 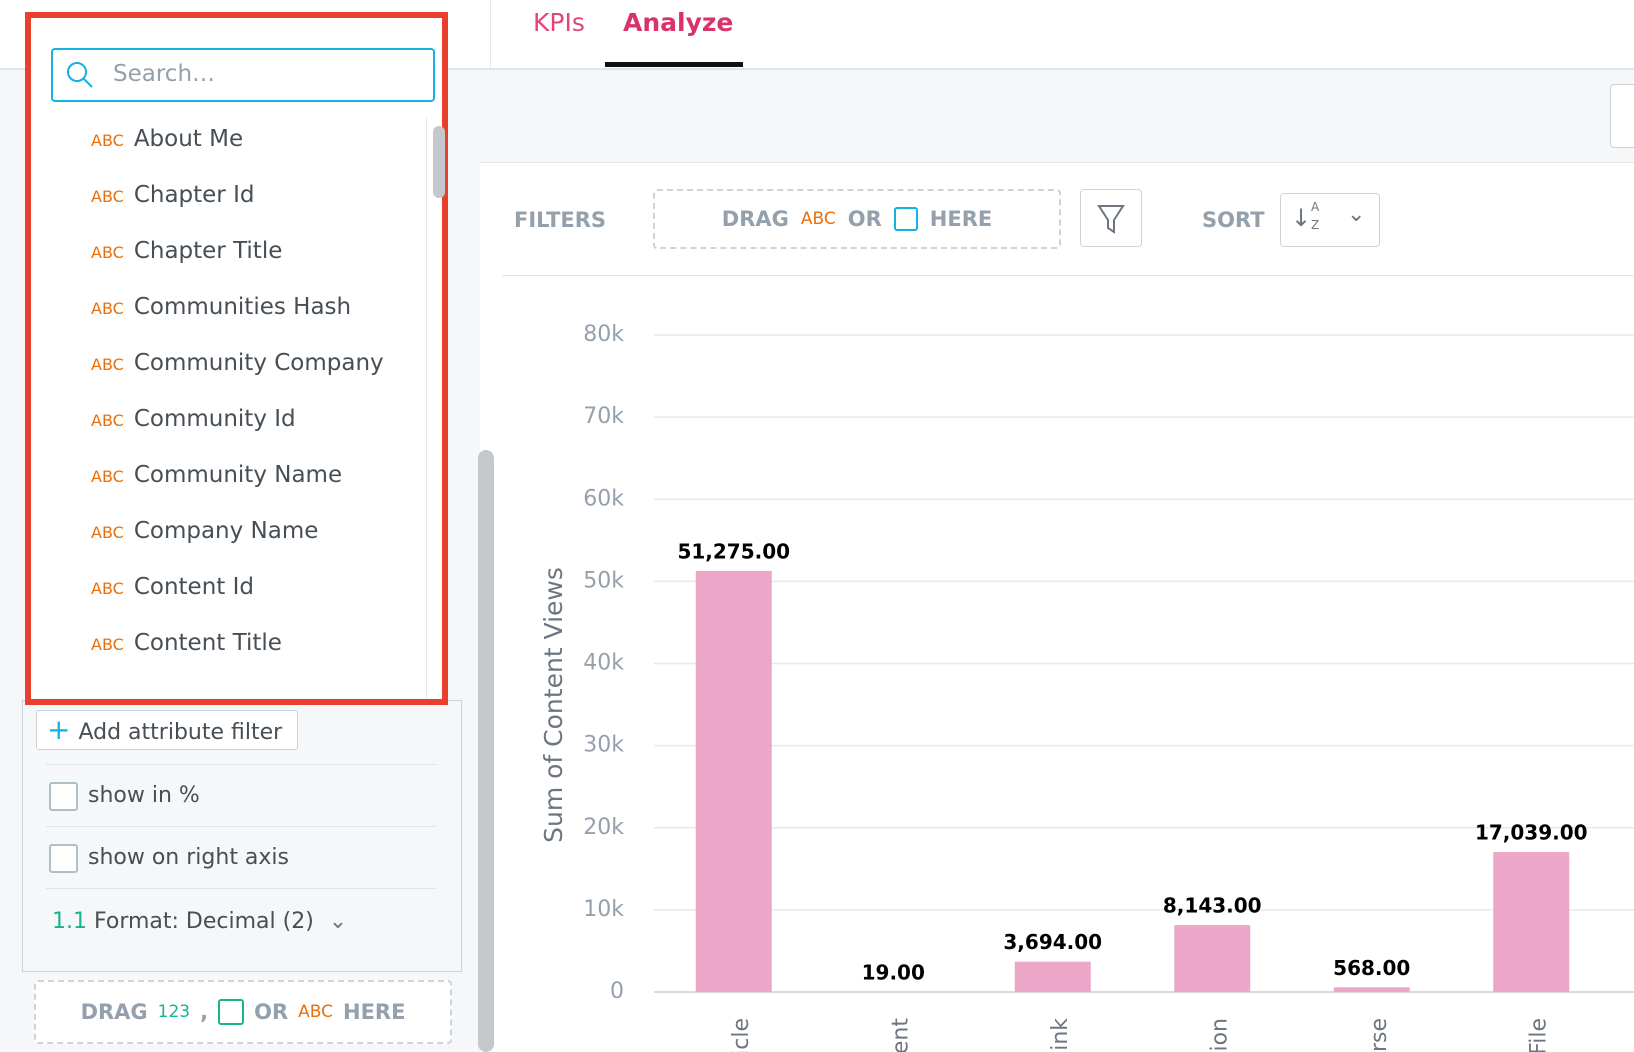 I want to click on data-label: 19.00, so click(x=893, y=972).